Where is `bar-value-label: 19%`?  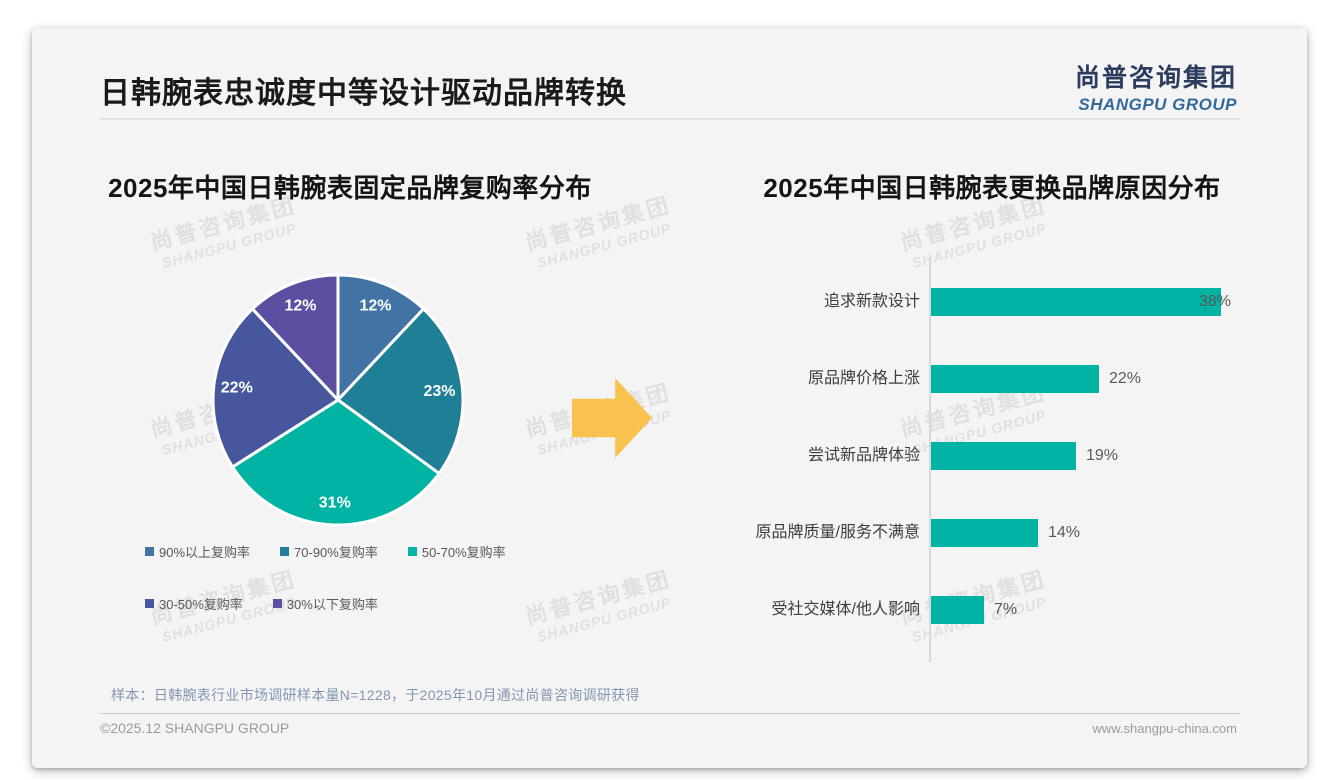 bar-value-label: 19% is located at coordinates (1102, 455).